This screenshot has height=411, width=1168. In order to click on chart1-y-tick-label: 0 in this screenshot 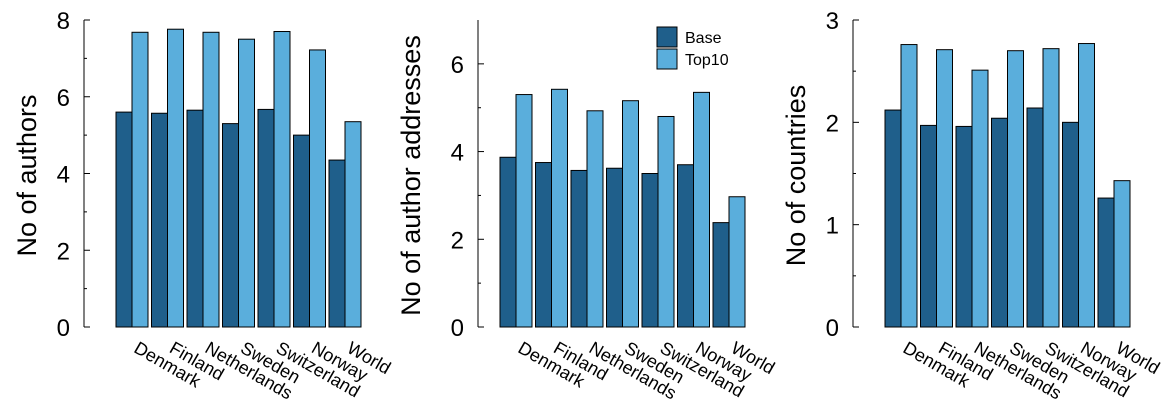, I will do `click(63, 328)`.